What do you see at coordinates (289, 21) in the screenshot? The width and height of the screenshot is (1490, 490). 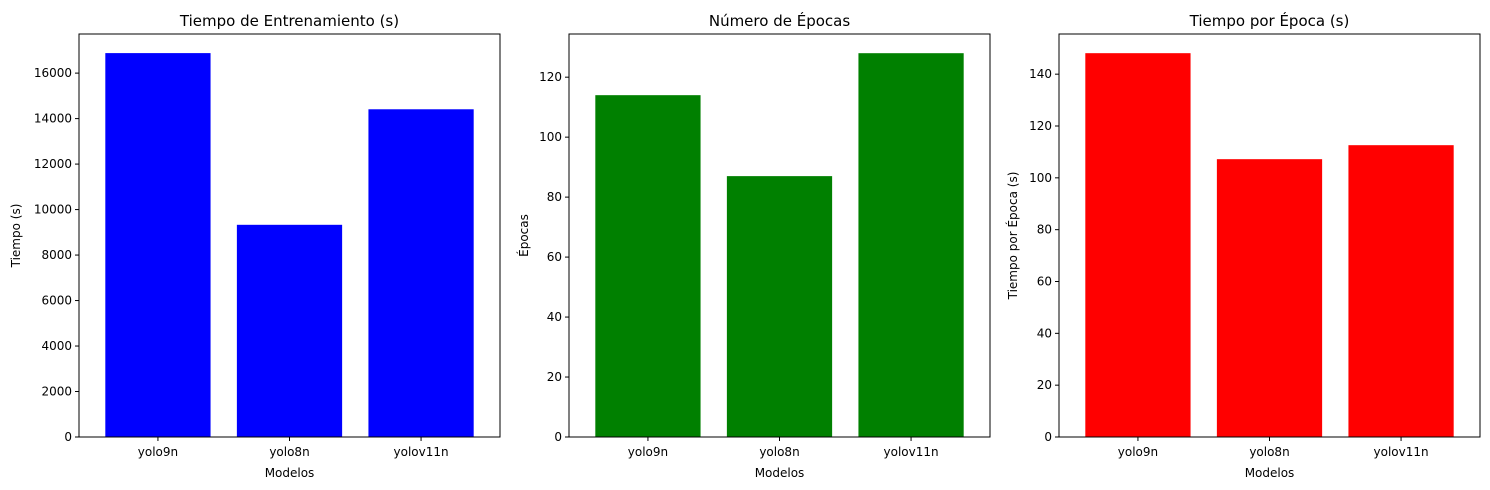 I see `chart-title: Tiempo de Entrenamiento (s)` at bounding box center [289, 21].